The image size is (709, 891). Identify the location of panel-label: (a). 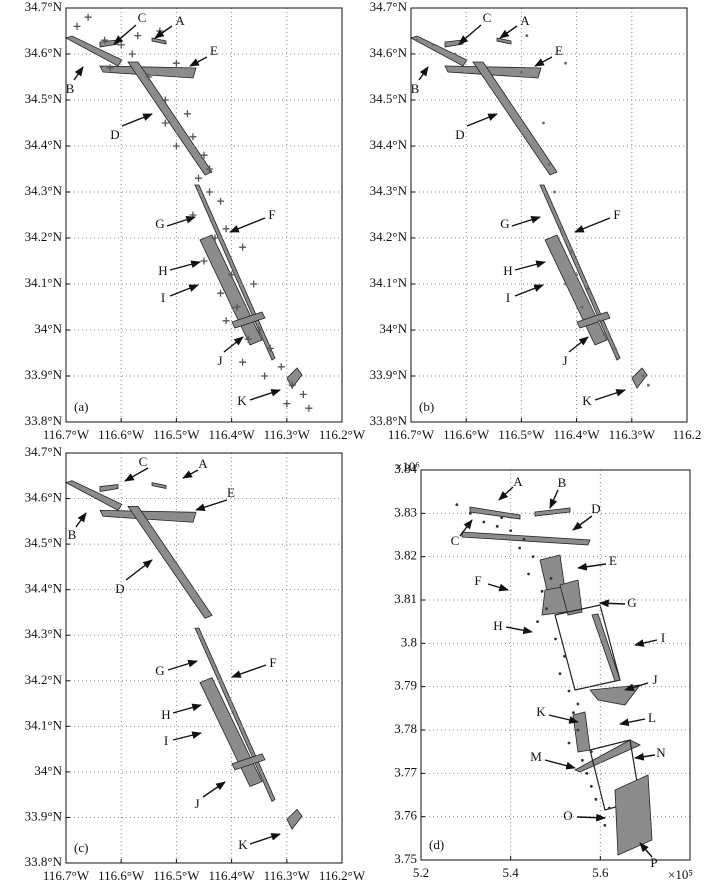
(81, 406).